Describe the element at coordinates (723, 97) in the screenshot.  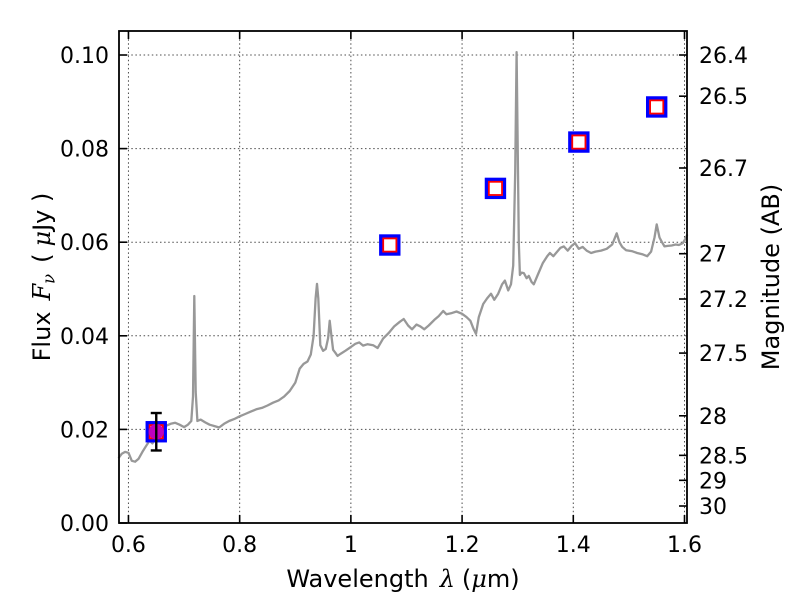
I see `magnitude-tick-label: 26.5` at that location.